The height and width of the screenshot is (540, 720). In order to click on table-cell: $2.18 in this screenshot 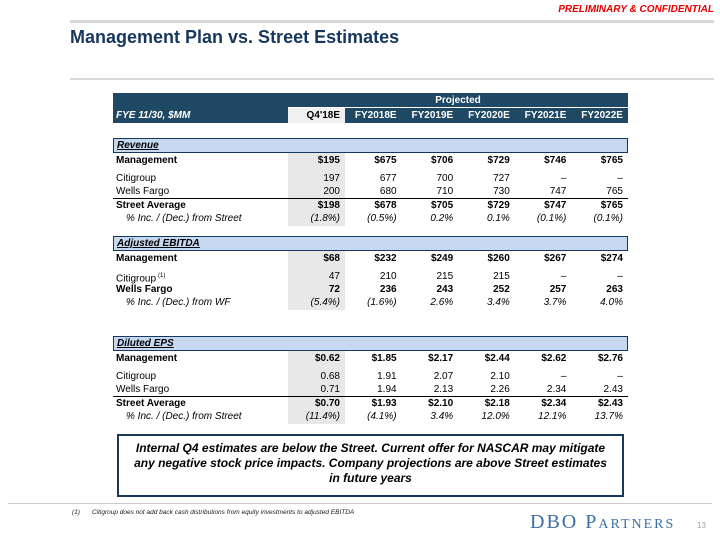, I will do `click(497, 403)`.